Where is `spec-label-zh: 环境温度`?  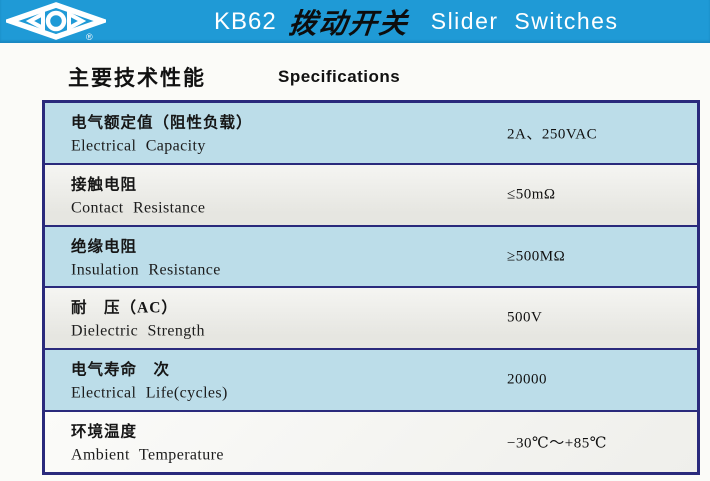
spec-label-zh: 环境温度 is located at coordinates (104, 432).